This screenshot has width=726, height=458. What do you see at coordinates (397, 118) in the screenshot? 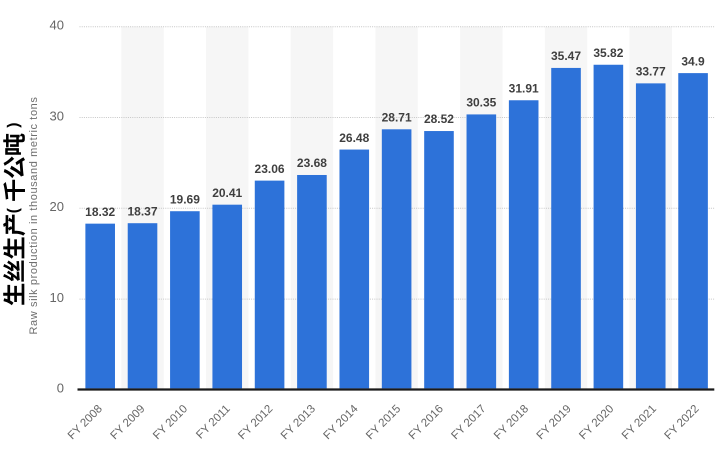
I see `svg-text: 28.71` at bounding box center [397, 118].